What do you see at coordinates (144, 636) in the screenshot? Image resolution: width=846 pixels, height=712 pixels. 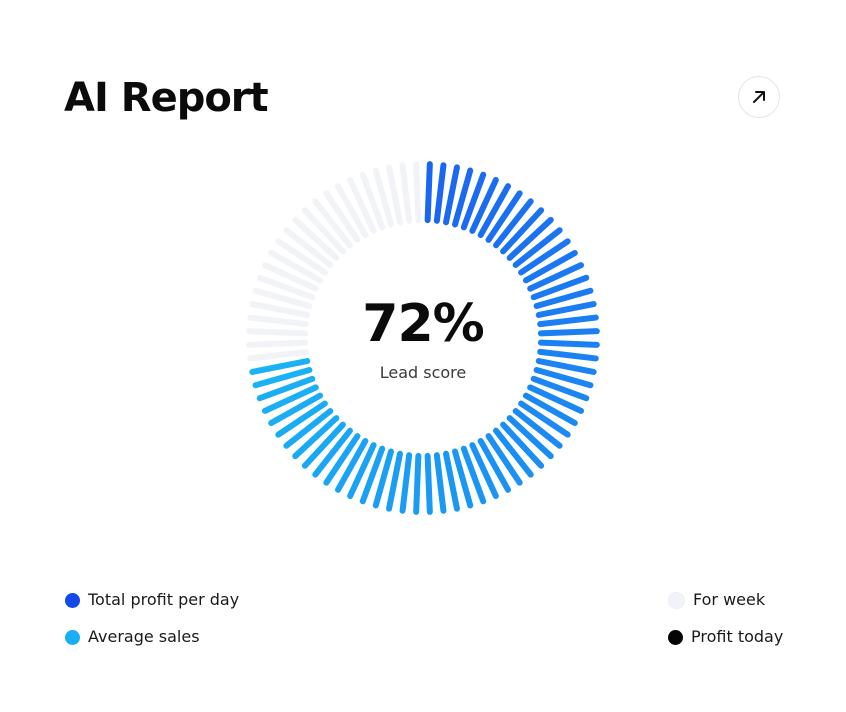 I see `legend-label: Average sales` at bounding box center [144, 636].